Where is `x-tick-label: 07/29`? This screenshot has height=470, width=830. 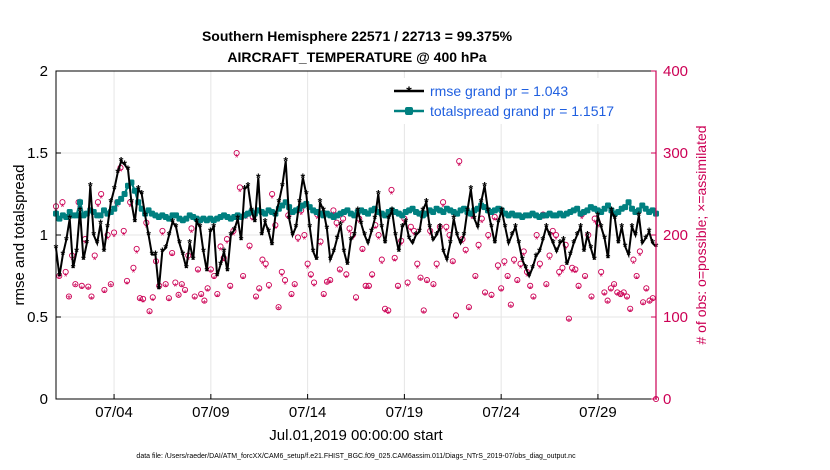 x-tick-label: 07/29 is located at coordinates (598, 412).